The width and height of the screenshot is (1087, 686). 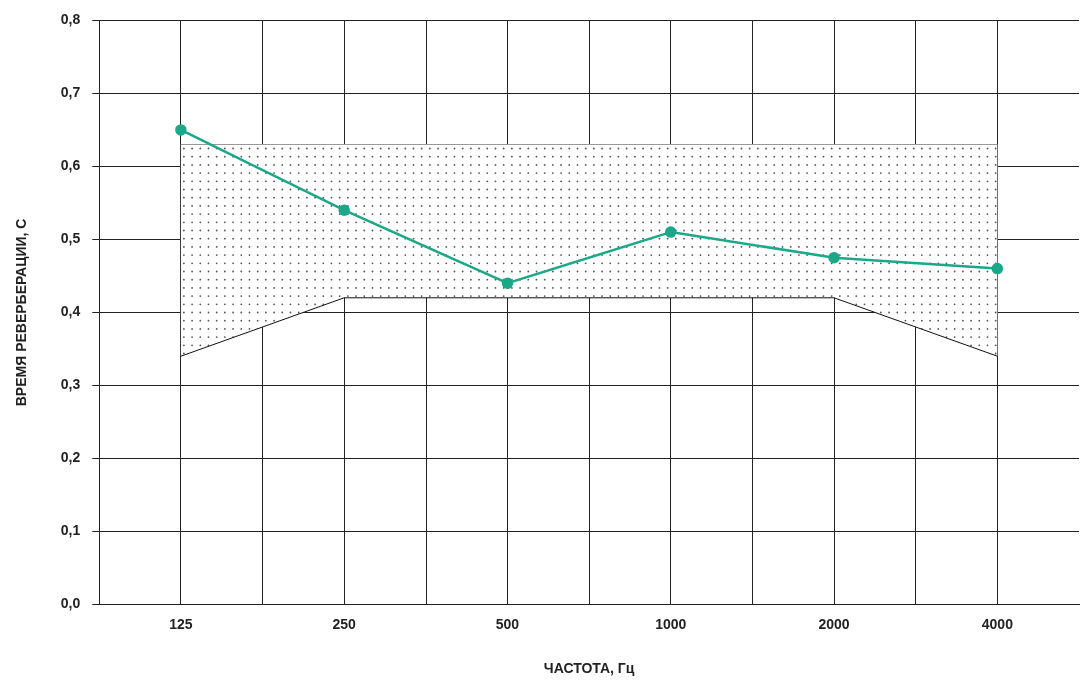 I want to click on x-tick-label: 125, so click(x=181, y=623).